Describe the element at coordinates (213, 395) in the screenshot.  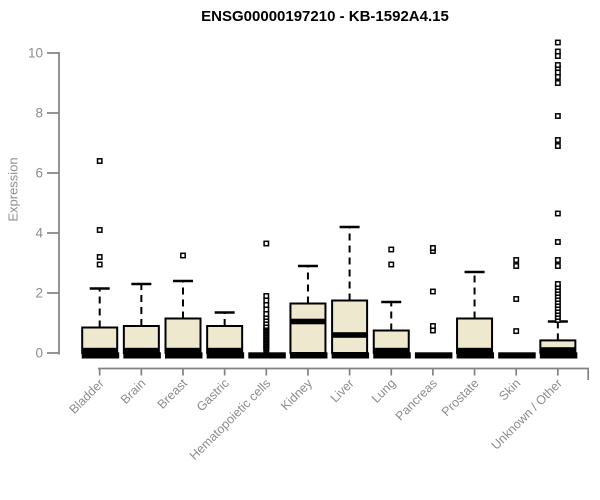
I see `x-tick-label: Gastric` at that location.